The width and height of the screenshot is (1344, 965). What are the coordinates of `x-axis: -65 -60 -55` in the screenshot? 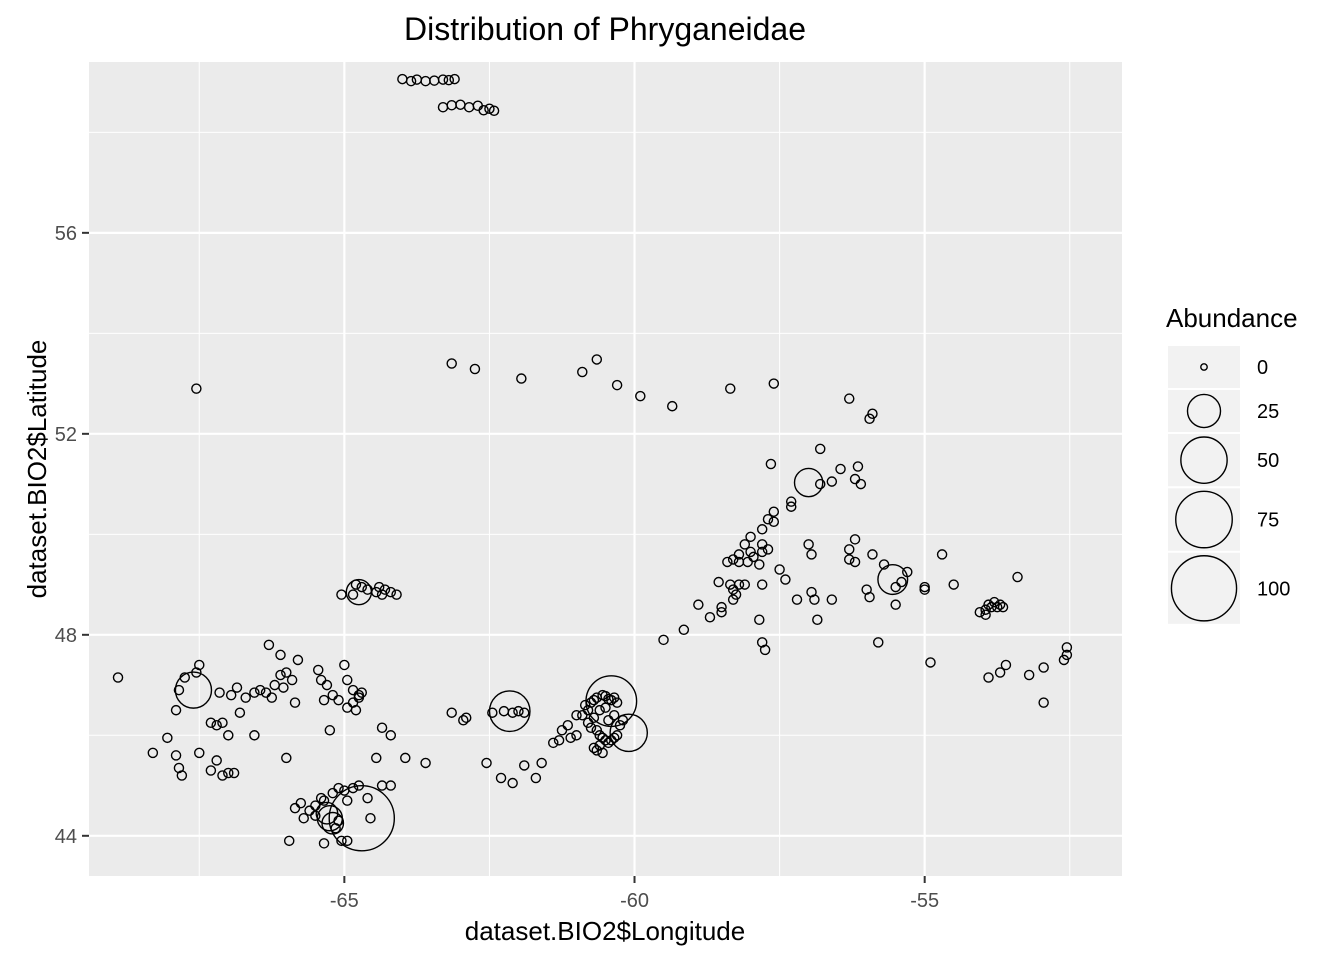 It's located at (634, 894).